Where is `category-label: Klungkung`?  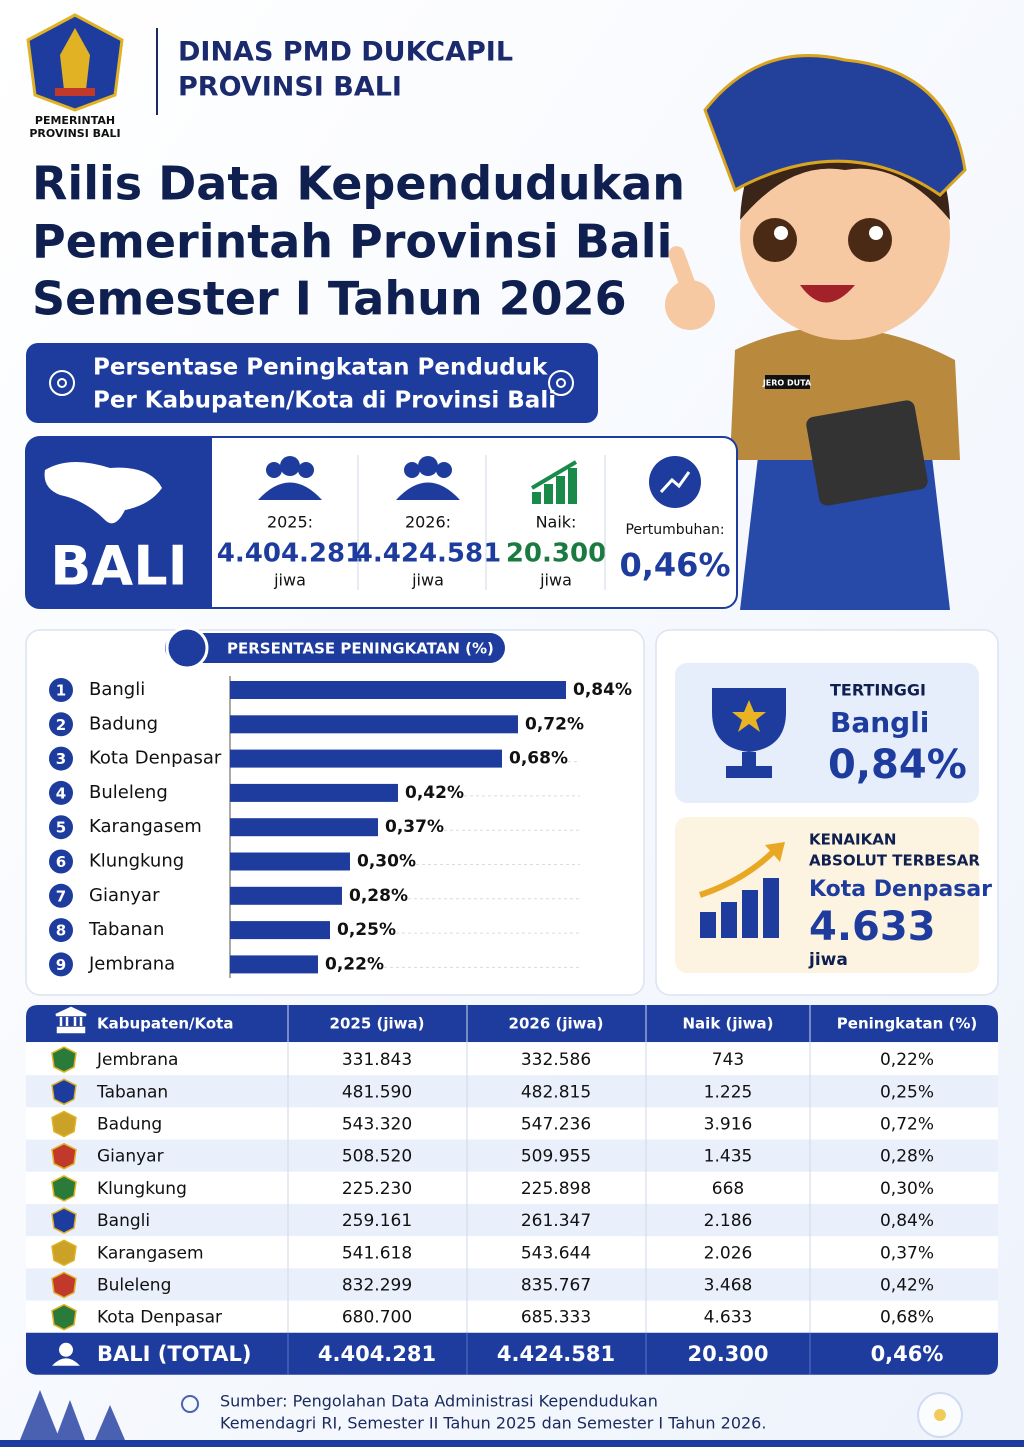 category-label: Klungkung is located at coordinates (136, 861).